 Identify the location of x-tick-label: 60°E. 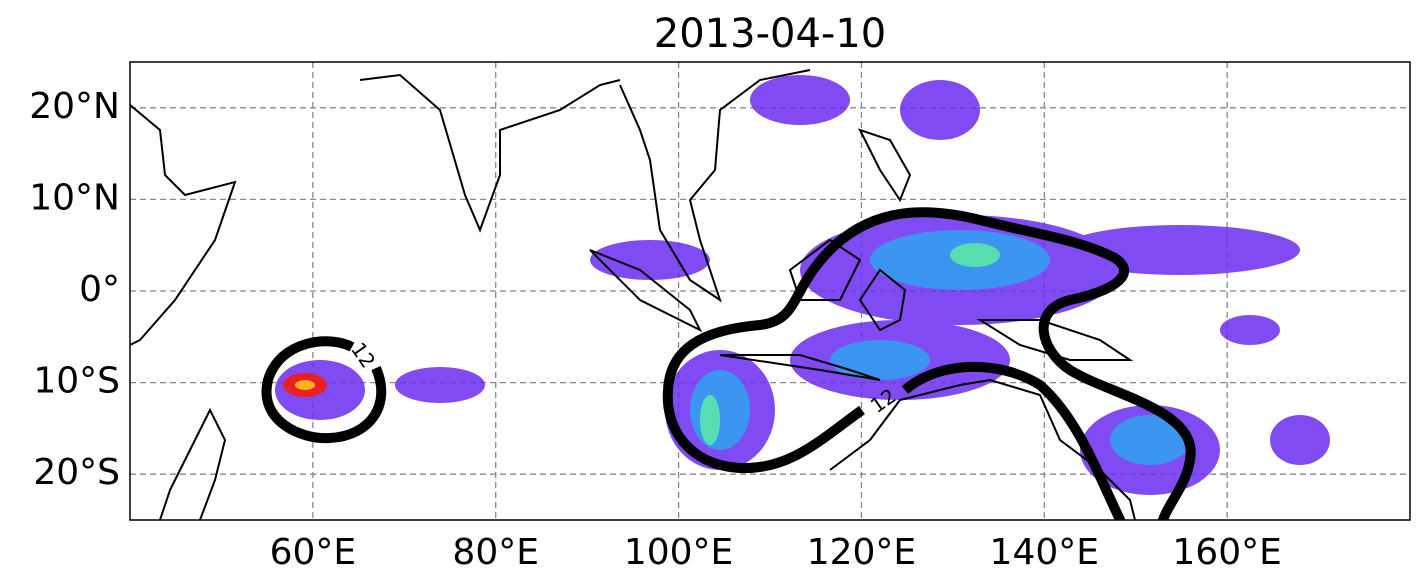
(313, 552).